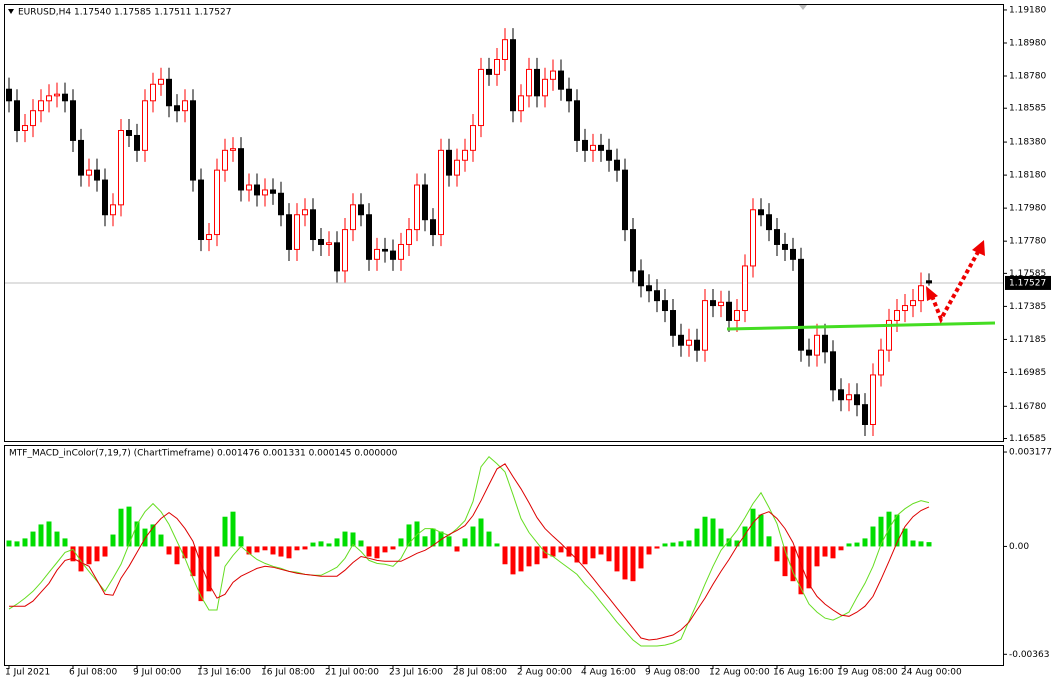  Describe the element at coordinates (11, 11) in the screenshot. I see `menu-arrow` at that location.